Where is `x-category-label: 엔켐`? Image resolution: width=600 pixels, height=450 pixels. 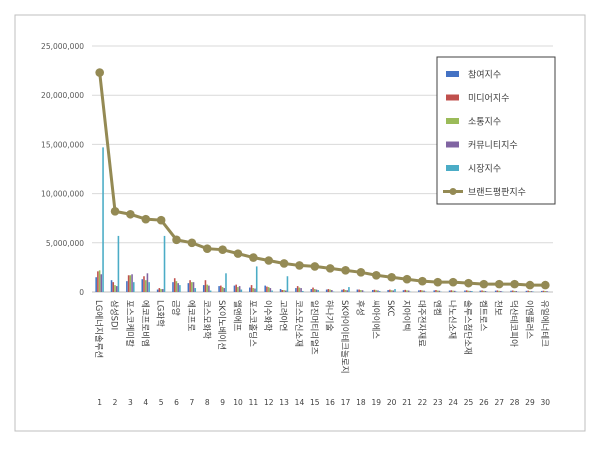
x-category-label: 엔켐 is located at coordinates (436, 308).